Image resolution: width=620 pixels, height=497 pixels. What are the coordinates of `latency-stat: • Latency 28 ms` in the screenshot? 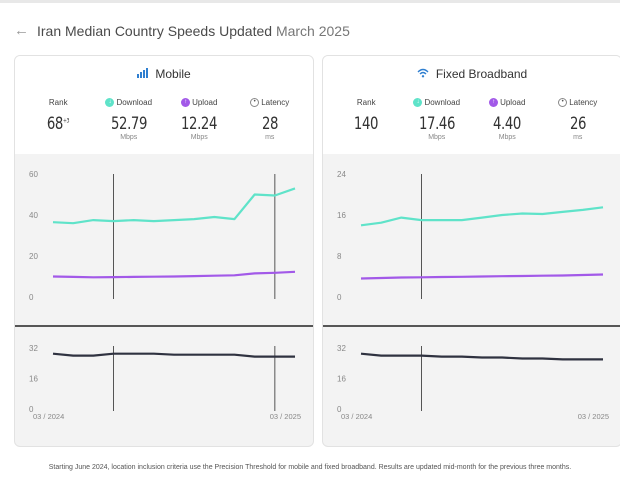 It's located at (270, 118).